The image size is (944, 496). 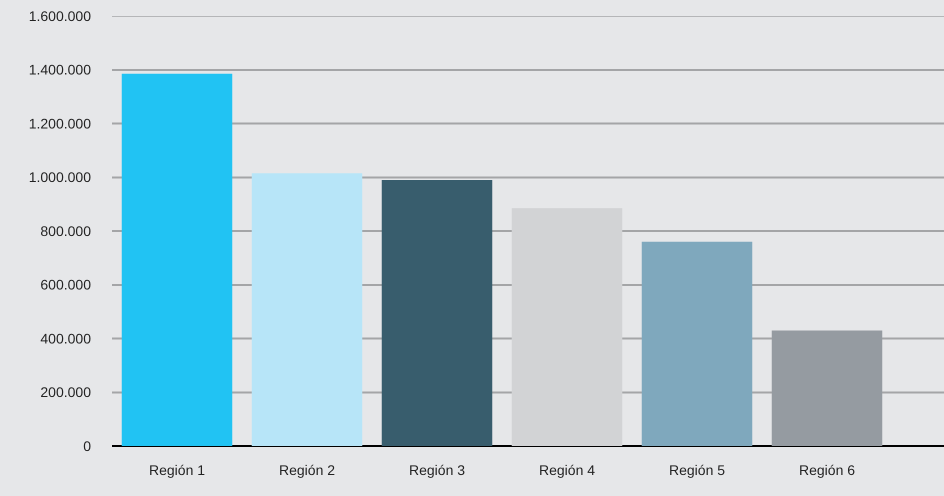 What do you see at coordinates (437, 470) in the screenshot?
I see `x-tick-label: Región 3` at bounding box center [437, 470].